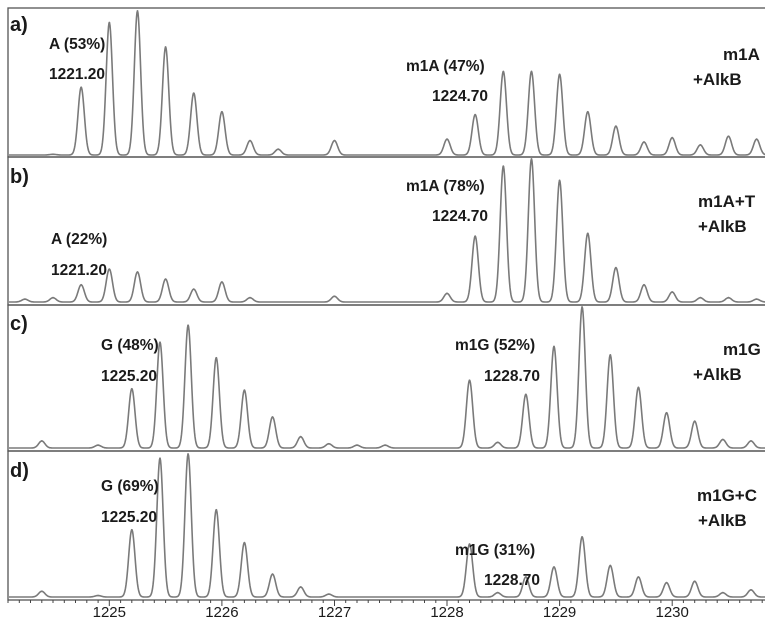  I want to click on panel-b-letter: b), so click(19, 177).